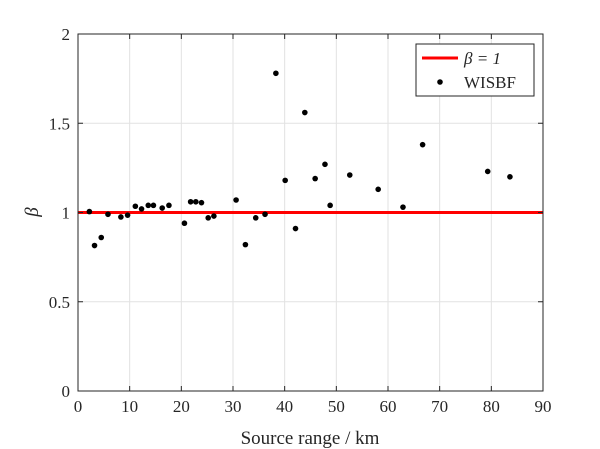  I want to click on x-tick-label: 70, so click(439, 406).